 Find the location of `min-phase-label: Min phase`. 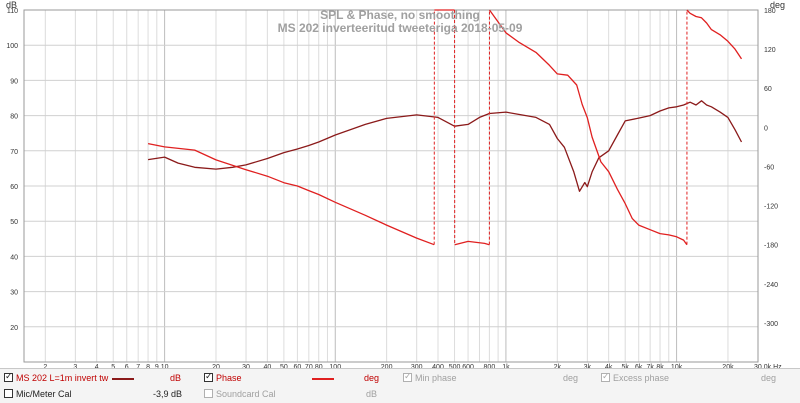

min-phase-label: Min phase is located at coordinates (436, 378).